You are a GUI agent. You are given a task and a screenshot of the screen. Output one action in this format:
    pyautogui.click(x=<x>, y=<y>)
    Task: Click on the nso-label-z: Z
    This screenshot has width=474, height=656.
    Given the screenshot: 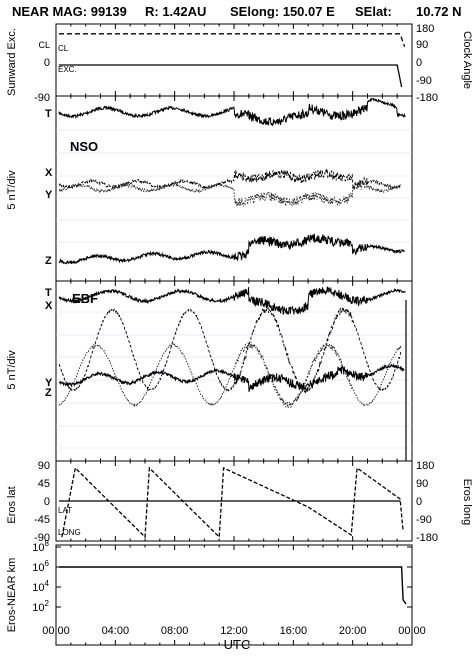 What is the action you would take?
    pyautogui.click(x=48, y=261)
    